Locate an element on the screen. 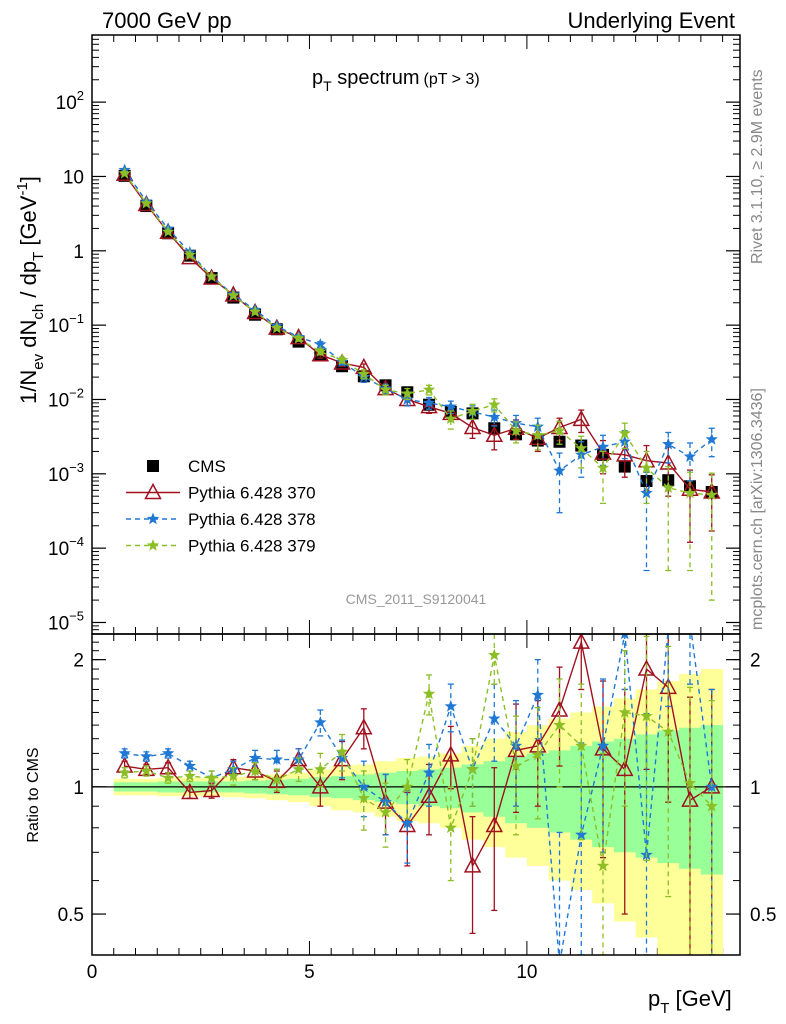  y-axis-label: 1/Nev dNch / dpT [GeV-1] is located at coordinates (30, 290).